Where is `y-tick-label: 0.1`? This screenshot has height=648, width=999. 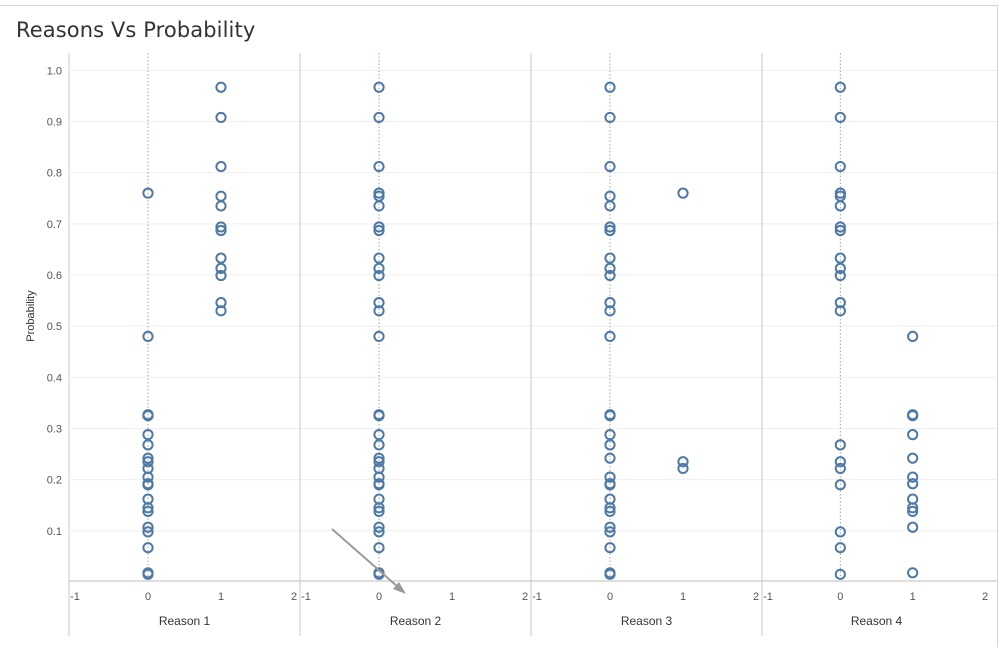 y-tick-label: 0.1 is located at coordinates (54, 532).